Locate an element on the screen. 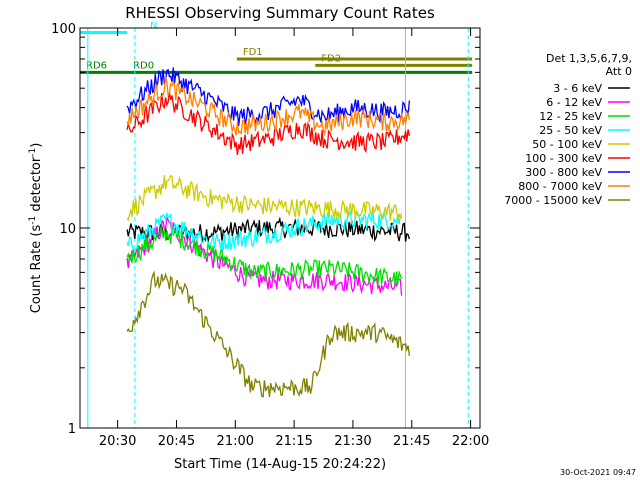 The image size is (640, 480). x-tick-label: 20:30 is located at coordinates (117, 441).